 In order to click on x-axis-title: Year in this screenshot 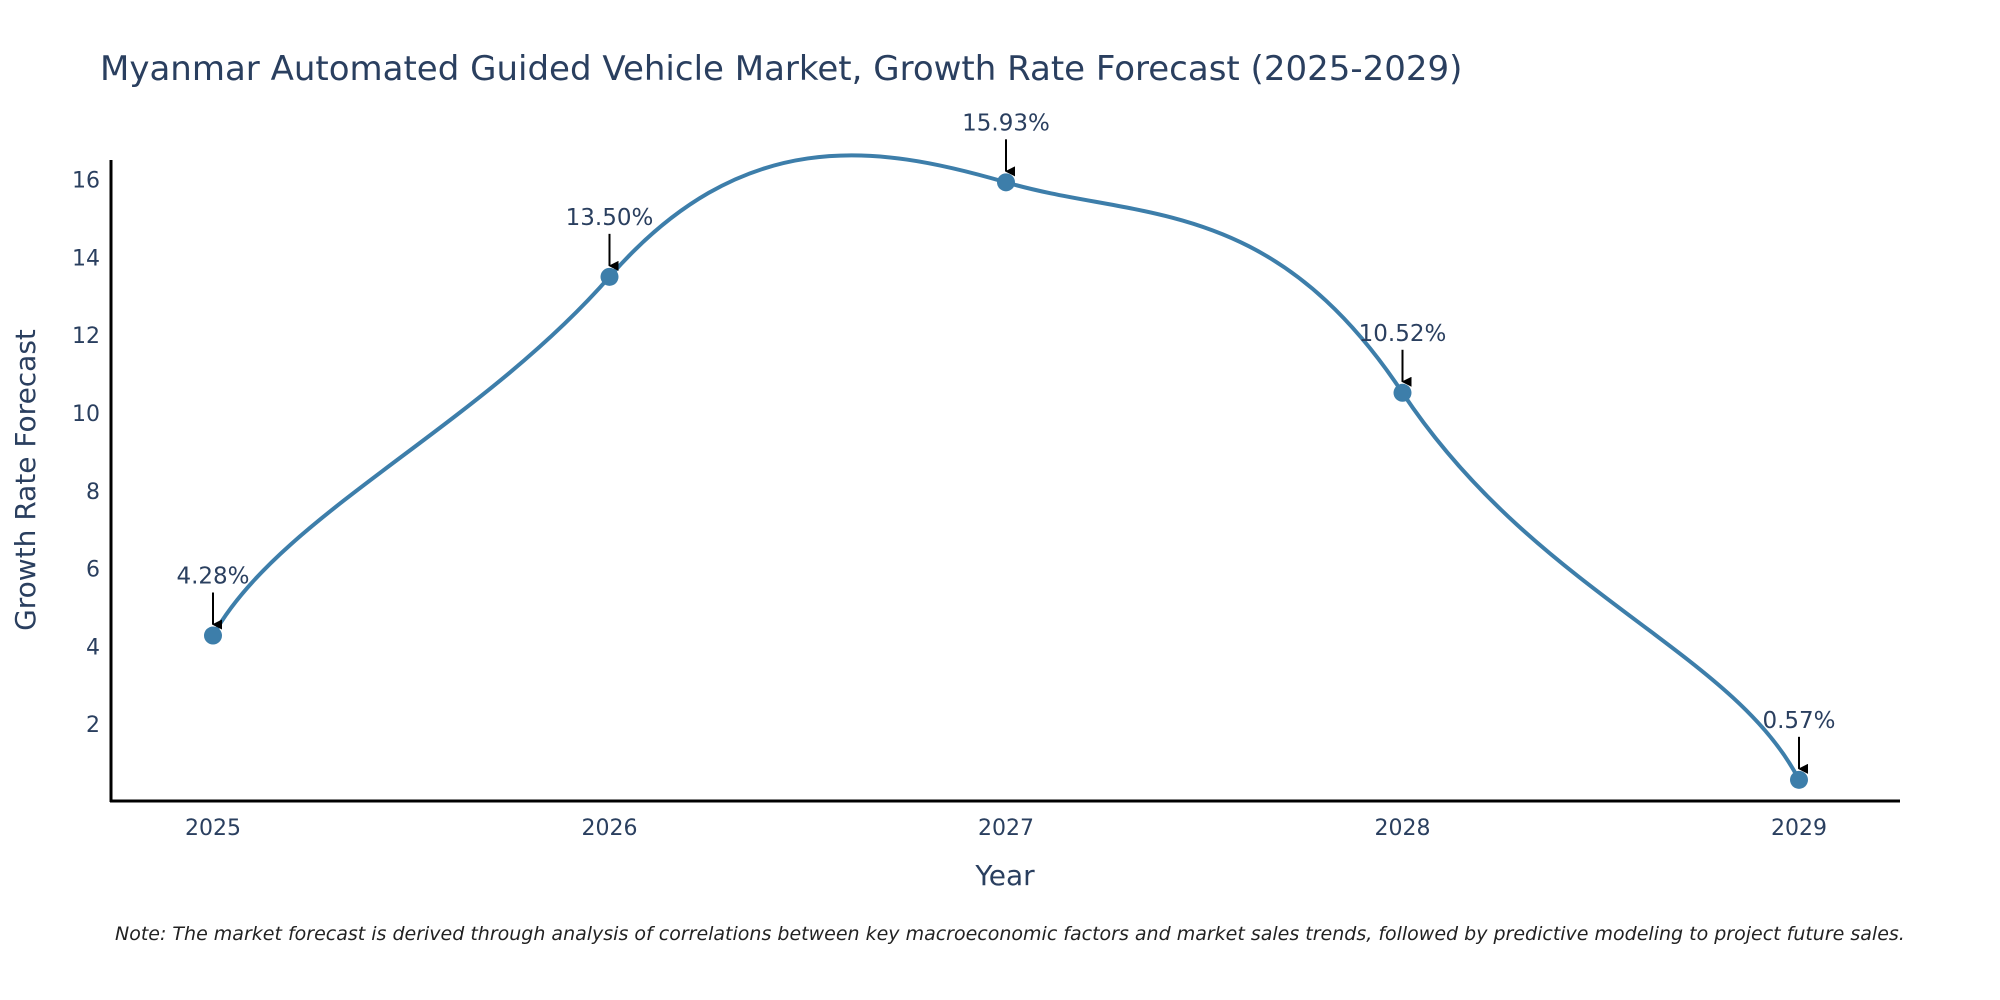, I will do `click(1004, 875)`.